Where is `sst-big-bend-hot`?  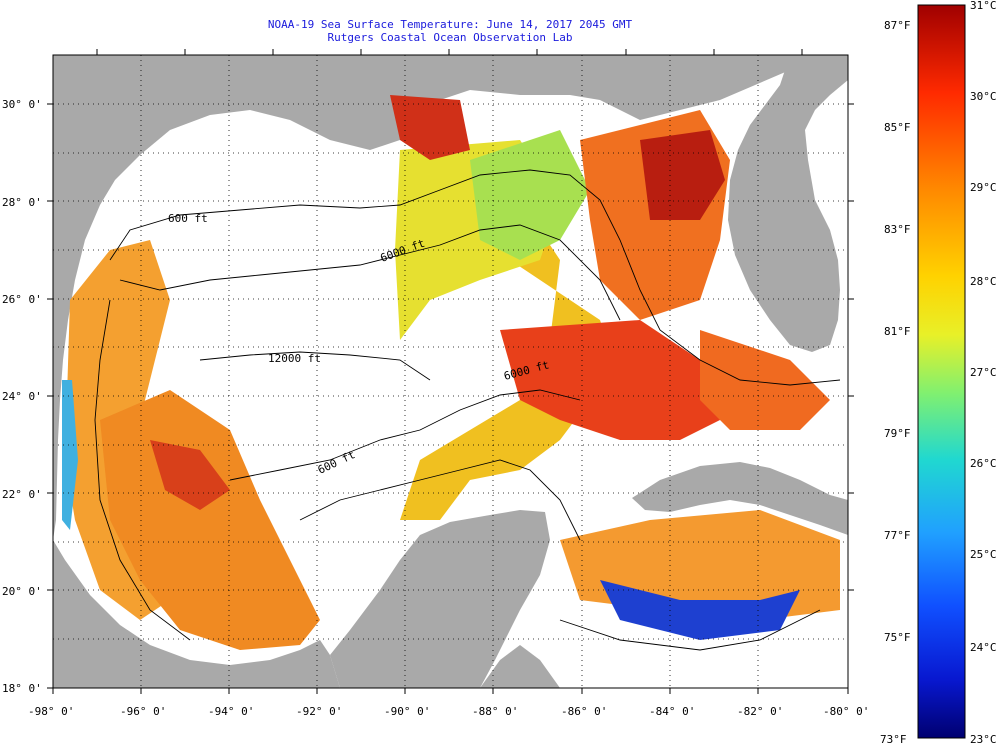
sst-big-bend-hot is located at coordinates (682, 175).